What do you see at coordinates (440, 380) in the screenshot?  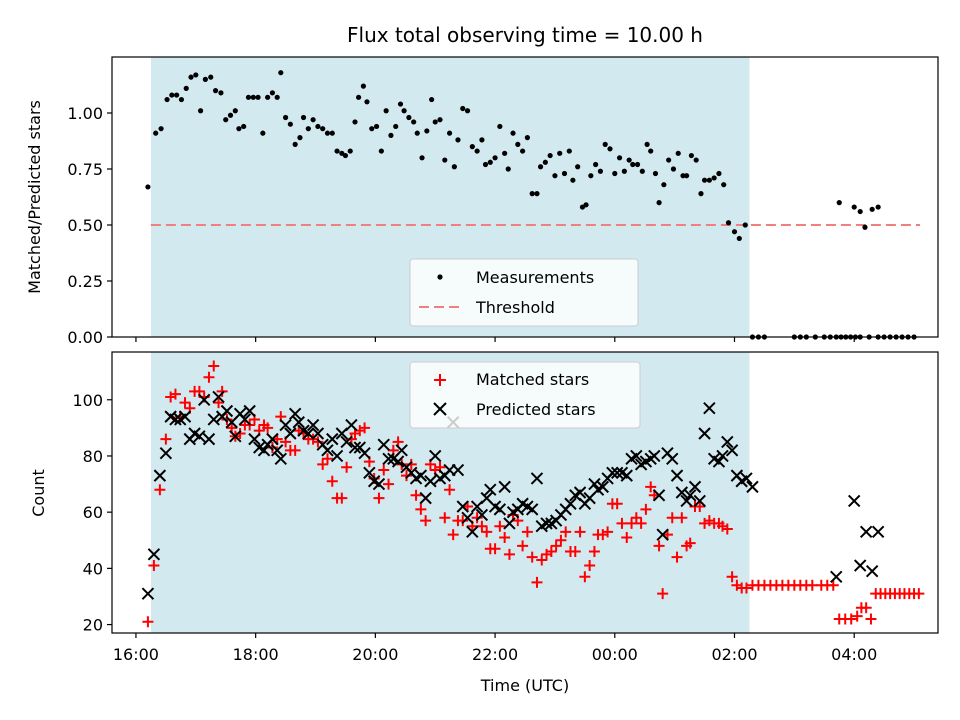 I see `legend-matched-marker` at bounding box center [440, 380].